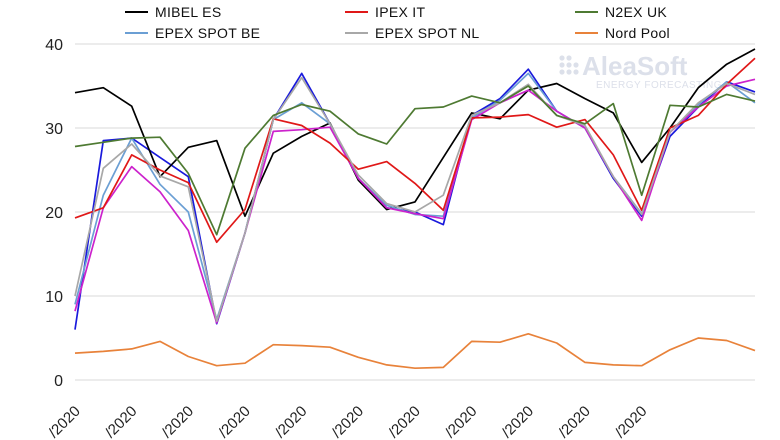  What do you see at coordinates (637, 33) in the screenshot?
I see `legend-label: Nord Pool` at bounding box center [637, 33].